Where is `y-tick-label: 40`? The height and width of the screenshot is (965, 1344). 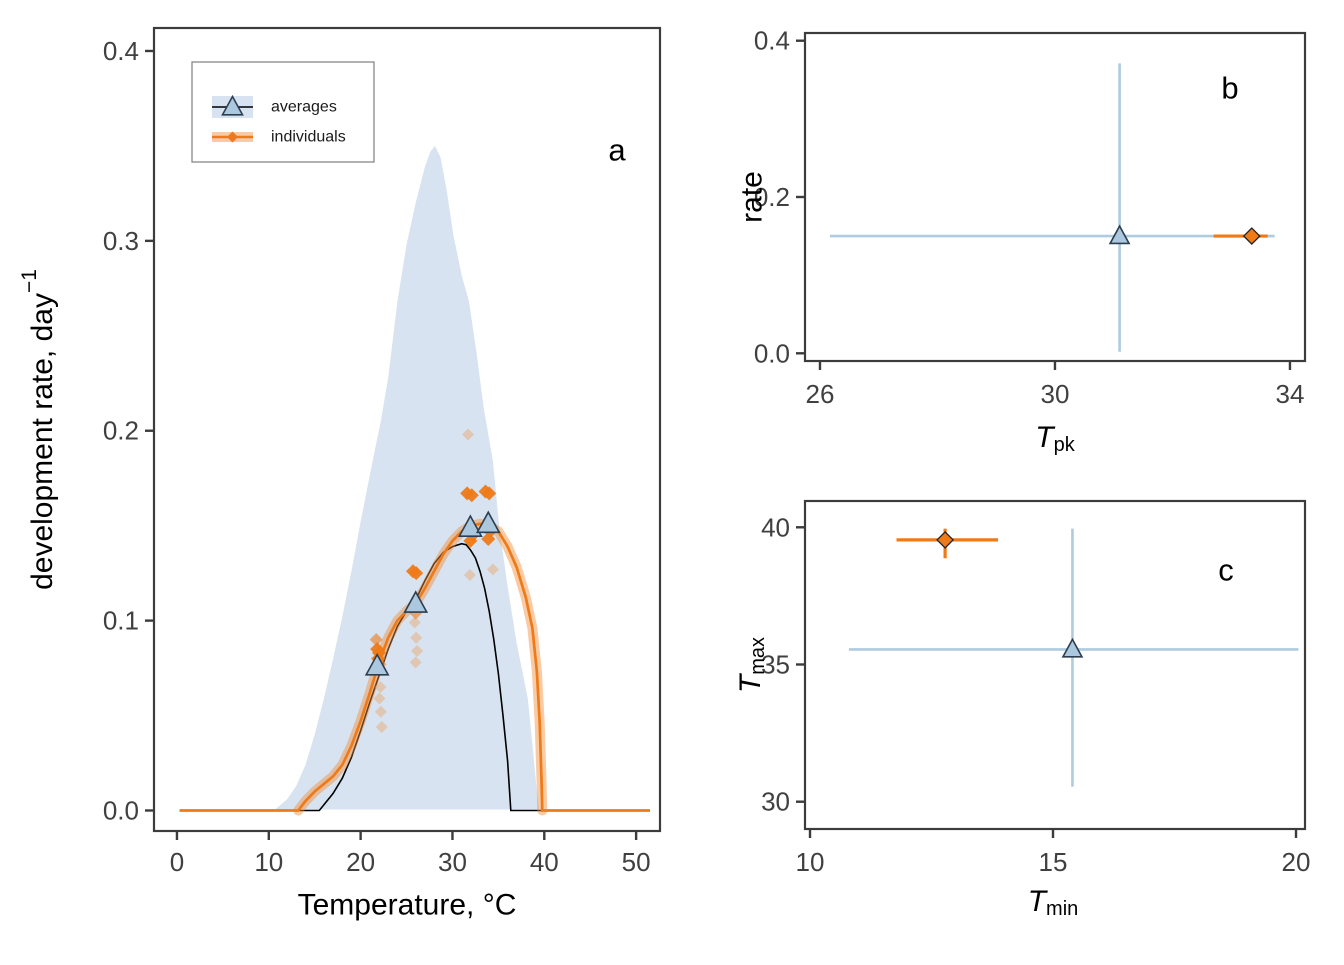 y-tick-label: 40 is located at coordinates (775, 527).